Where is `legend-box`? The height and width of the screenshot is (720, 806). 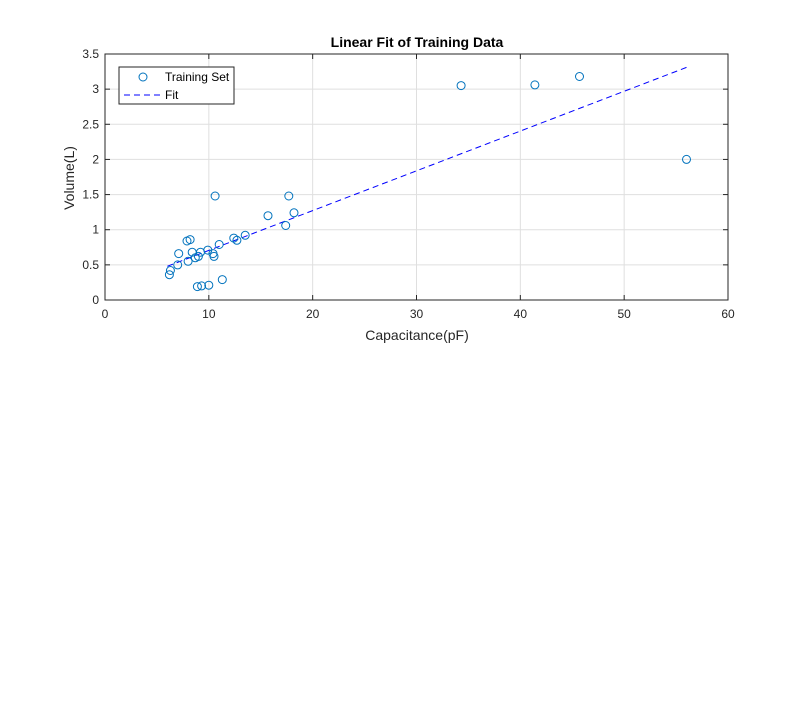
legend-box is located at coordinates (176, 85).